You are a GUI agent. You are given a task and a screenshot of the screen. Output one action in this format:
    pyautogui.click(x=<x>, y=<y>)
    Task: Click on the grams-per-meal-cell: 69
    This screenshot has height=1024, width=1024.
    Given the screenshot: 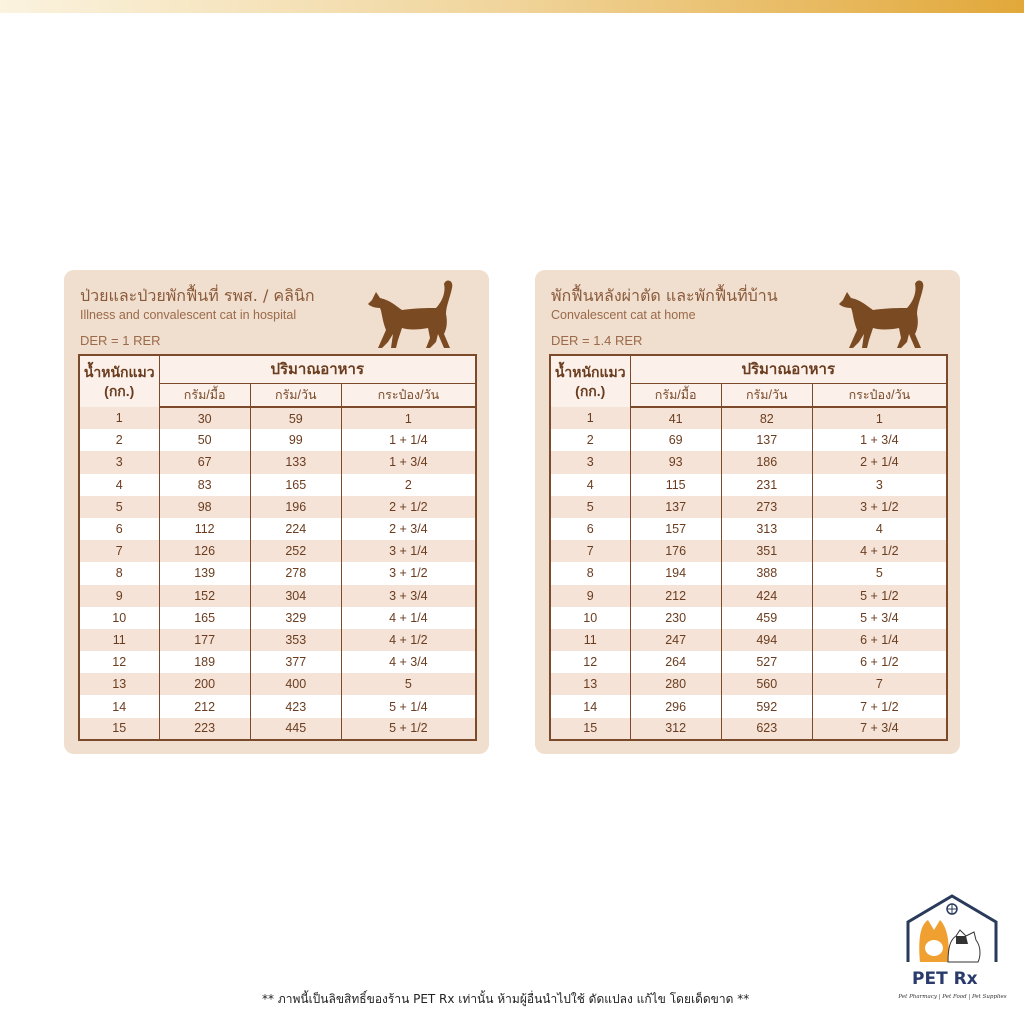 What is the action you would take?
    pyautogui.click(x=676, y=440)
    